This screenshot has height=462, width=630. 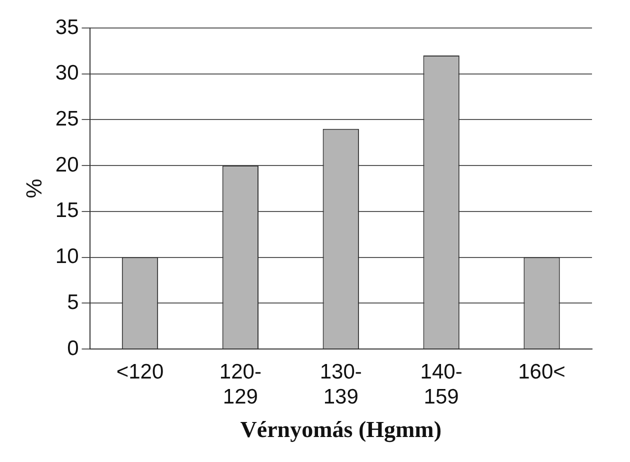 I want to click on x-tick-label: <120, so click(x=140, y=372).